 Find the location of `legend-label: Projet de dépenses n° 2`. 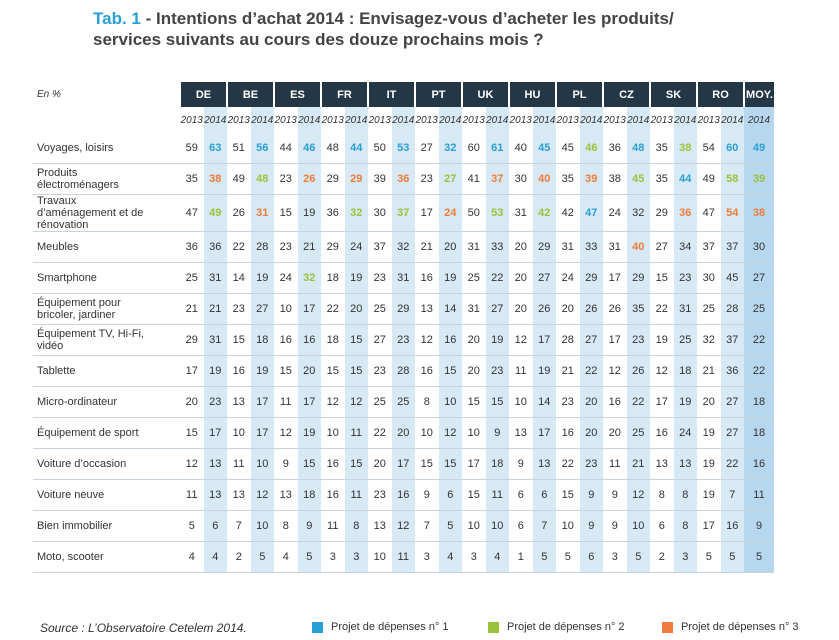

legend-label: Projet de dépenses n° 2 is located at coordinates (566, 627).